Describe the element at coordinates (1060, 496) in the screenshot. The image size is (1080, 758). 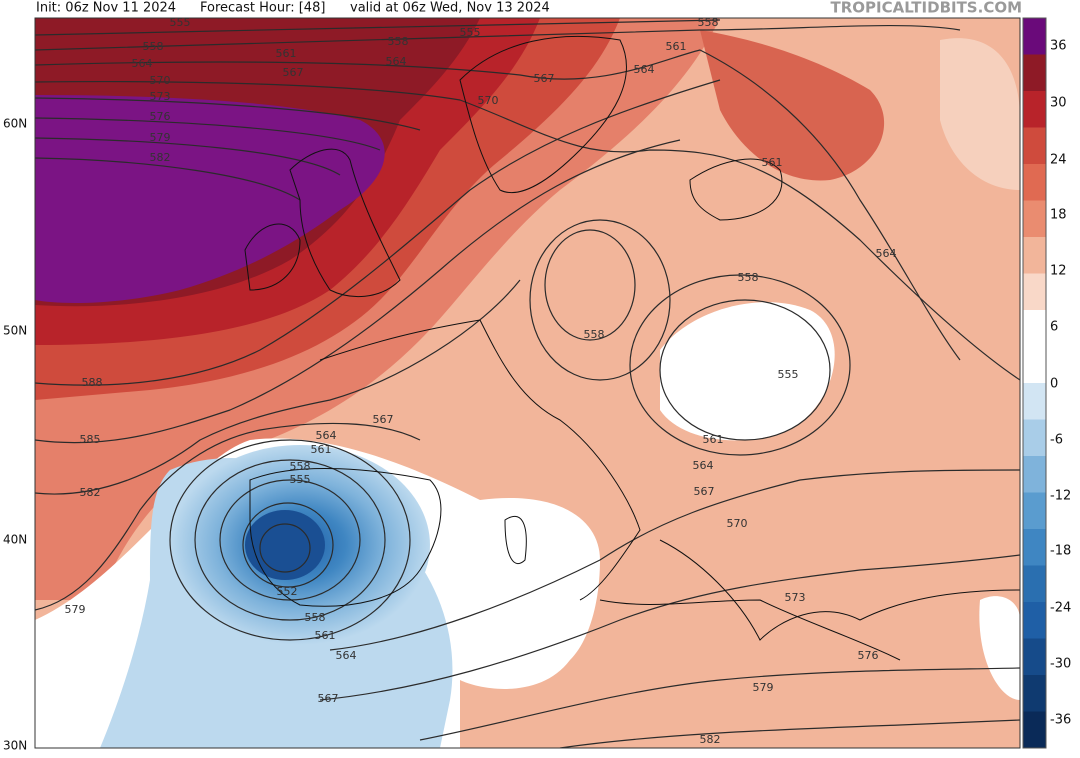
I see `colorbar-label: -12` at that location.